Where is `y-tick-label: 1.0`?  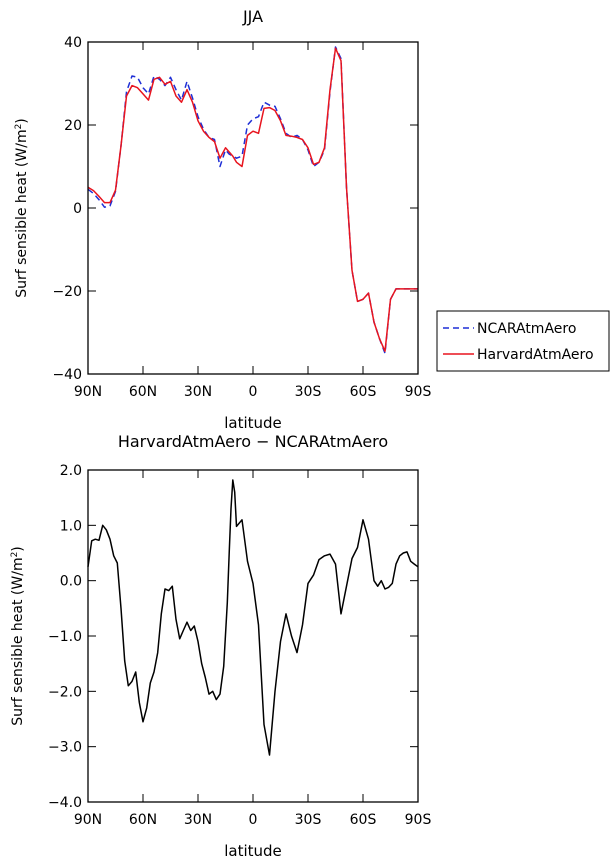 y-tick-label: 1.0 is located at coordinates (71, 526).